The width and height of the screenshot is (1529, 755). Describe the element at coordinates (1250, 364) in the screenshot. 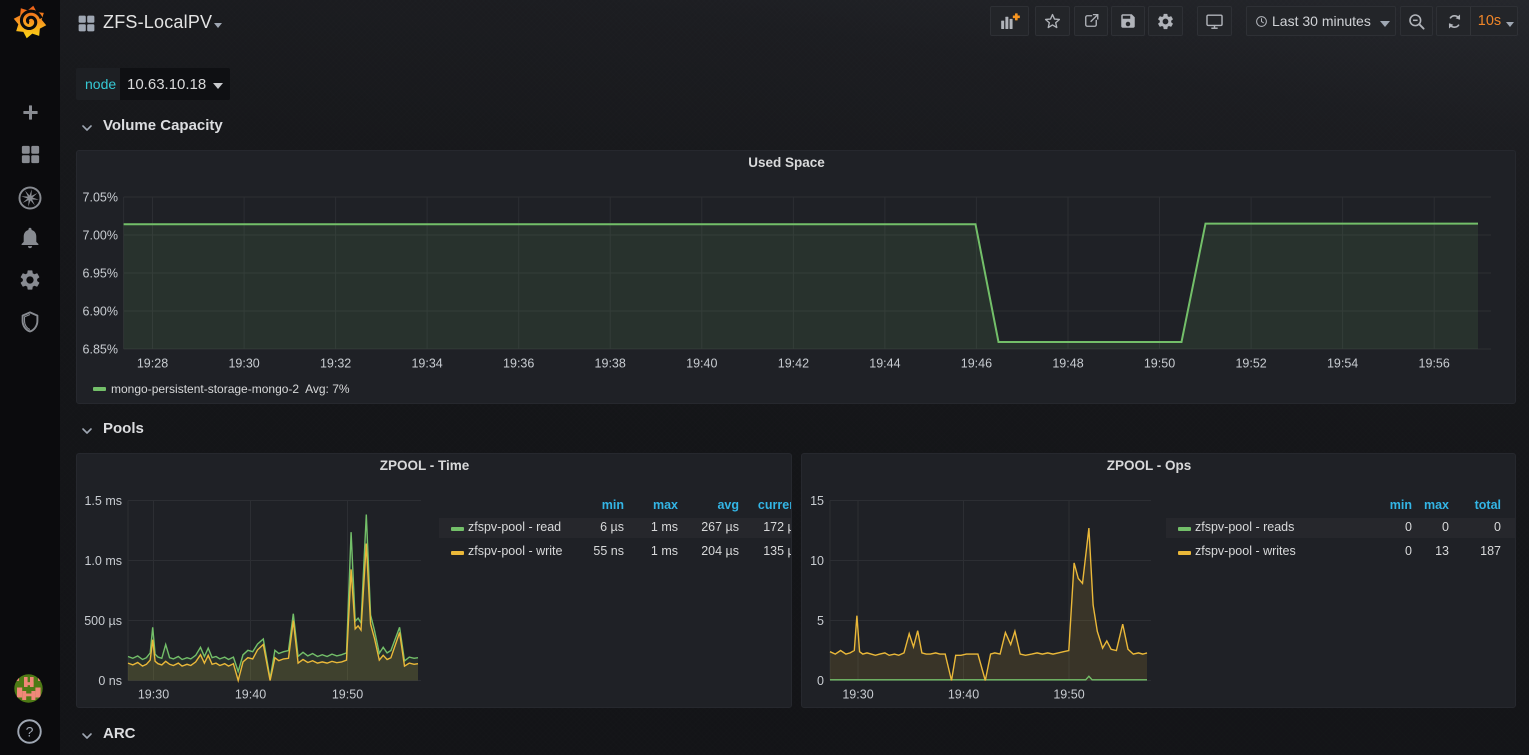

I see `svg-text: 19:52` at that location.